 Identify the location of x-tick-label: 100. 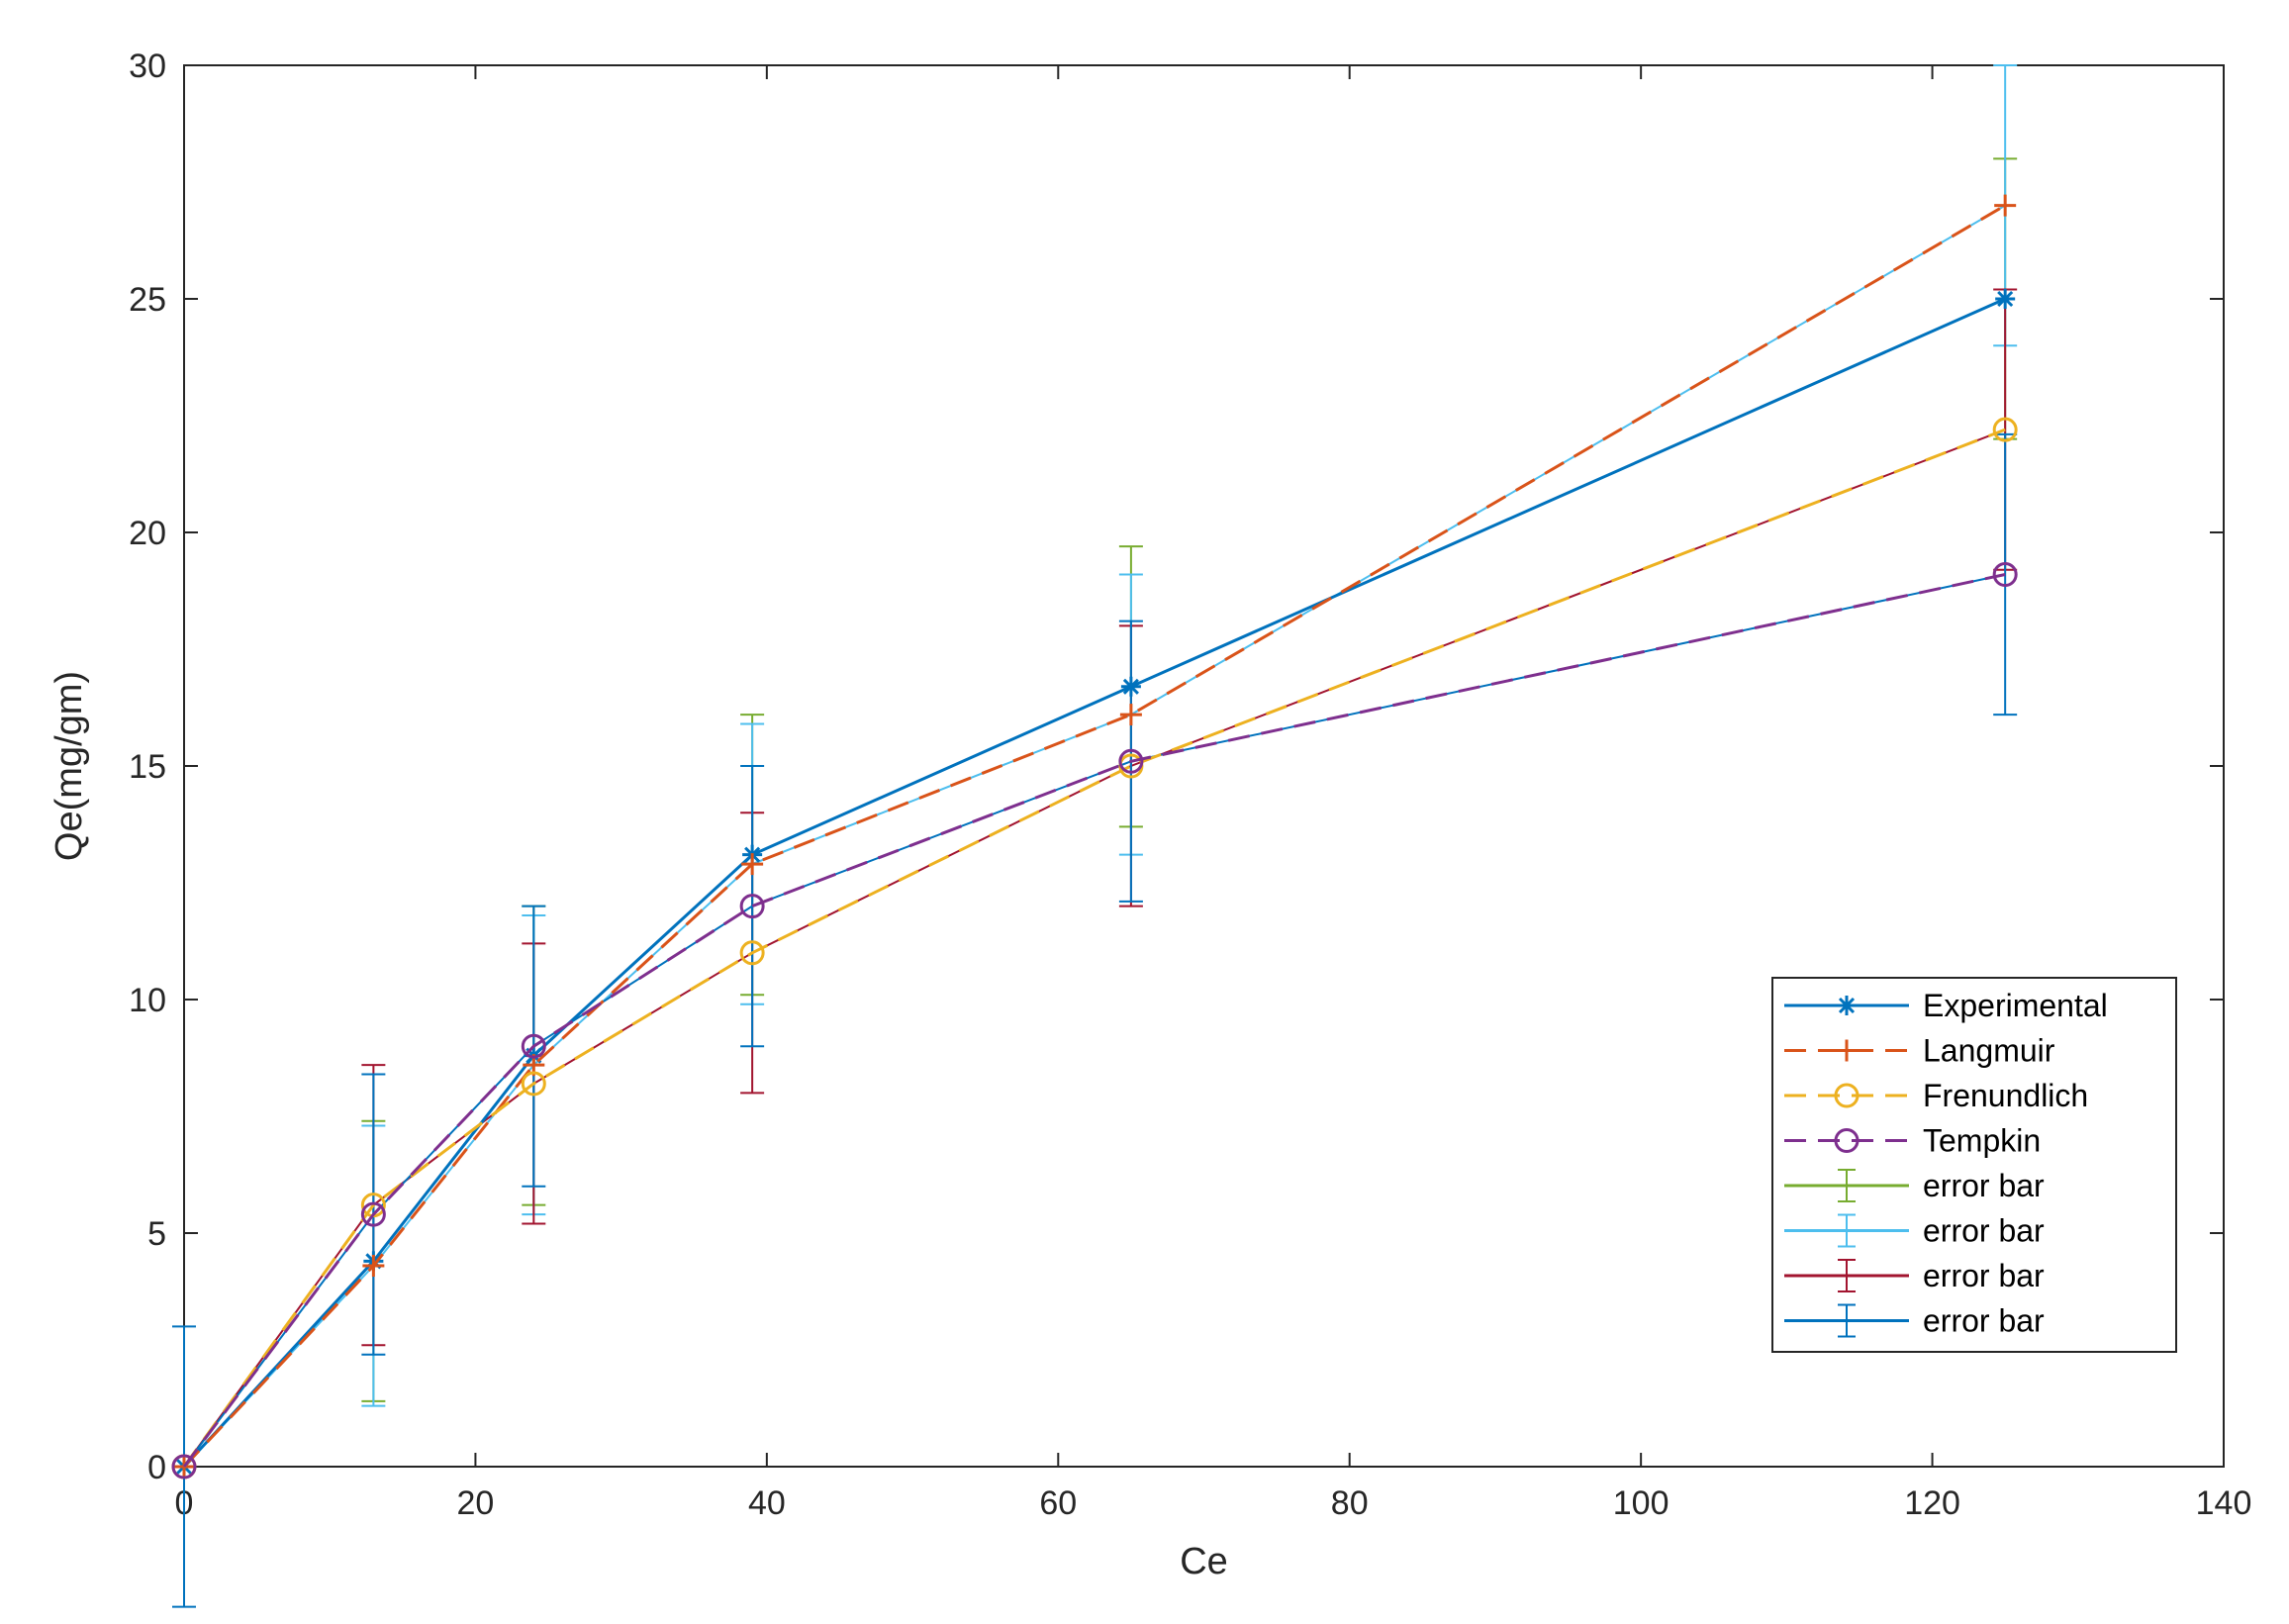
(1641, 1503).